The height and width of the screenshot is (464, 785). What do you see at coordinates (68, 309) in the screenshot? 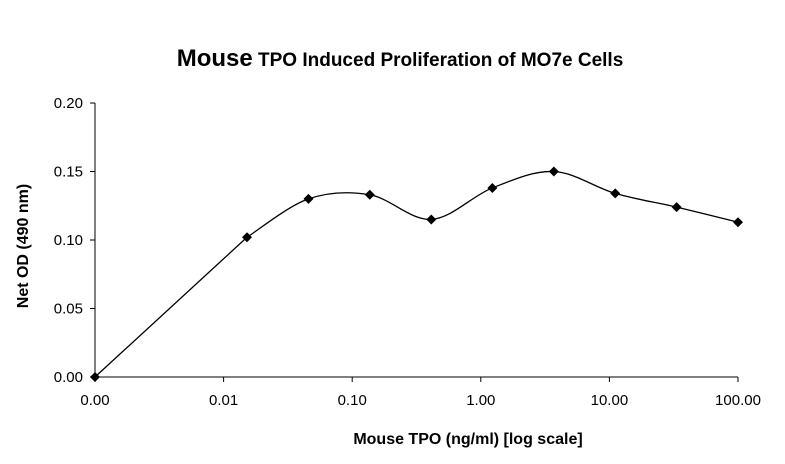
I see `y-tick-label: 0.05` at bounding box center [68, 309].